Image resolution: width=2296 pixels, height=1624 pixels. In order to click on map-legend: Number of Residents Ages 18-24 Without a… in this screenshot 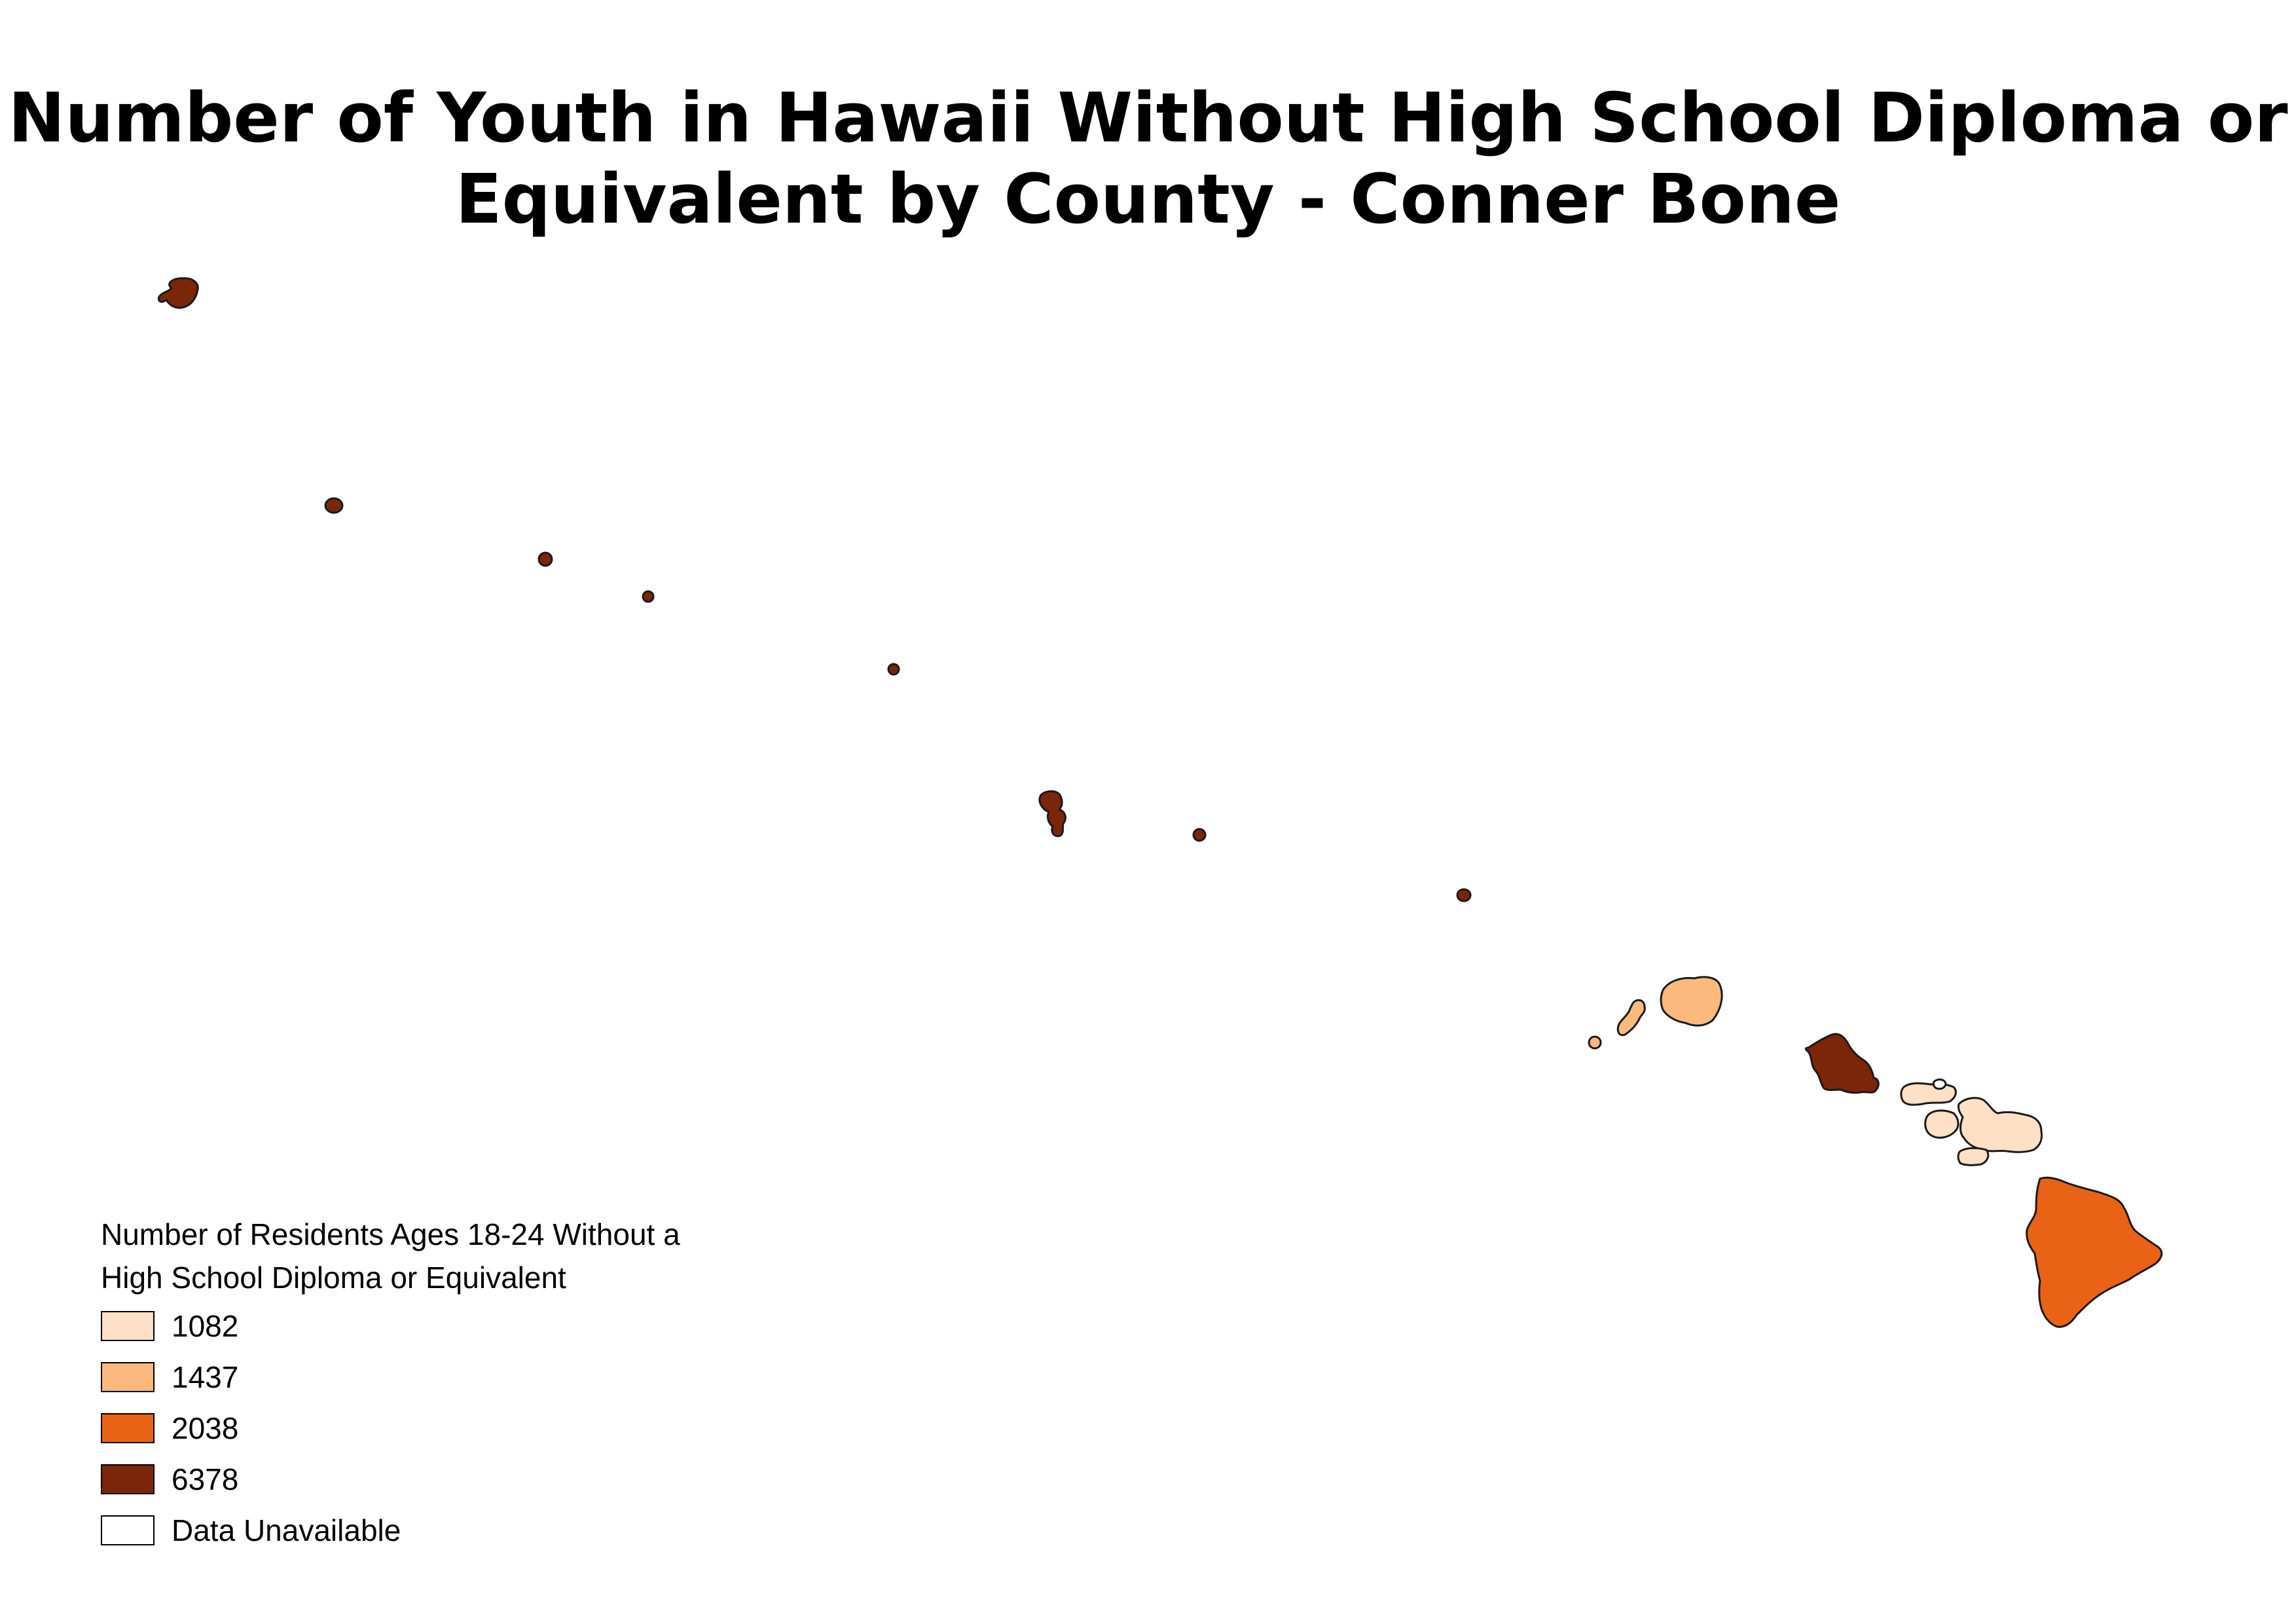, I will do `click(461, 1387)`.